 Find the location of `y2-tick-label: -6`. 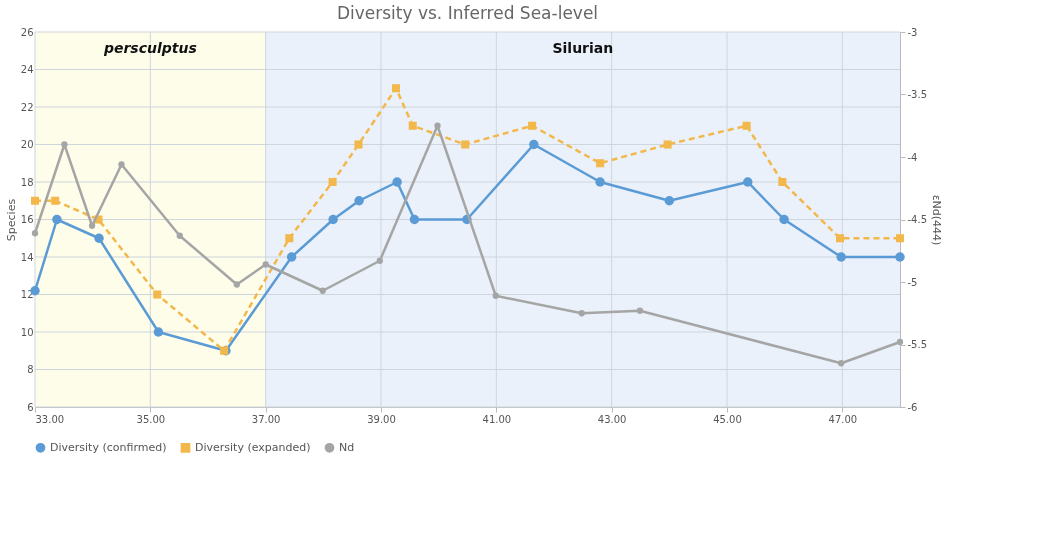

y2-tick-label: -6 is located at coordinates (912, 407).